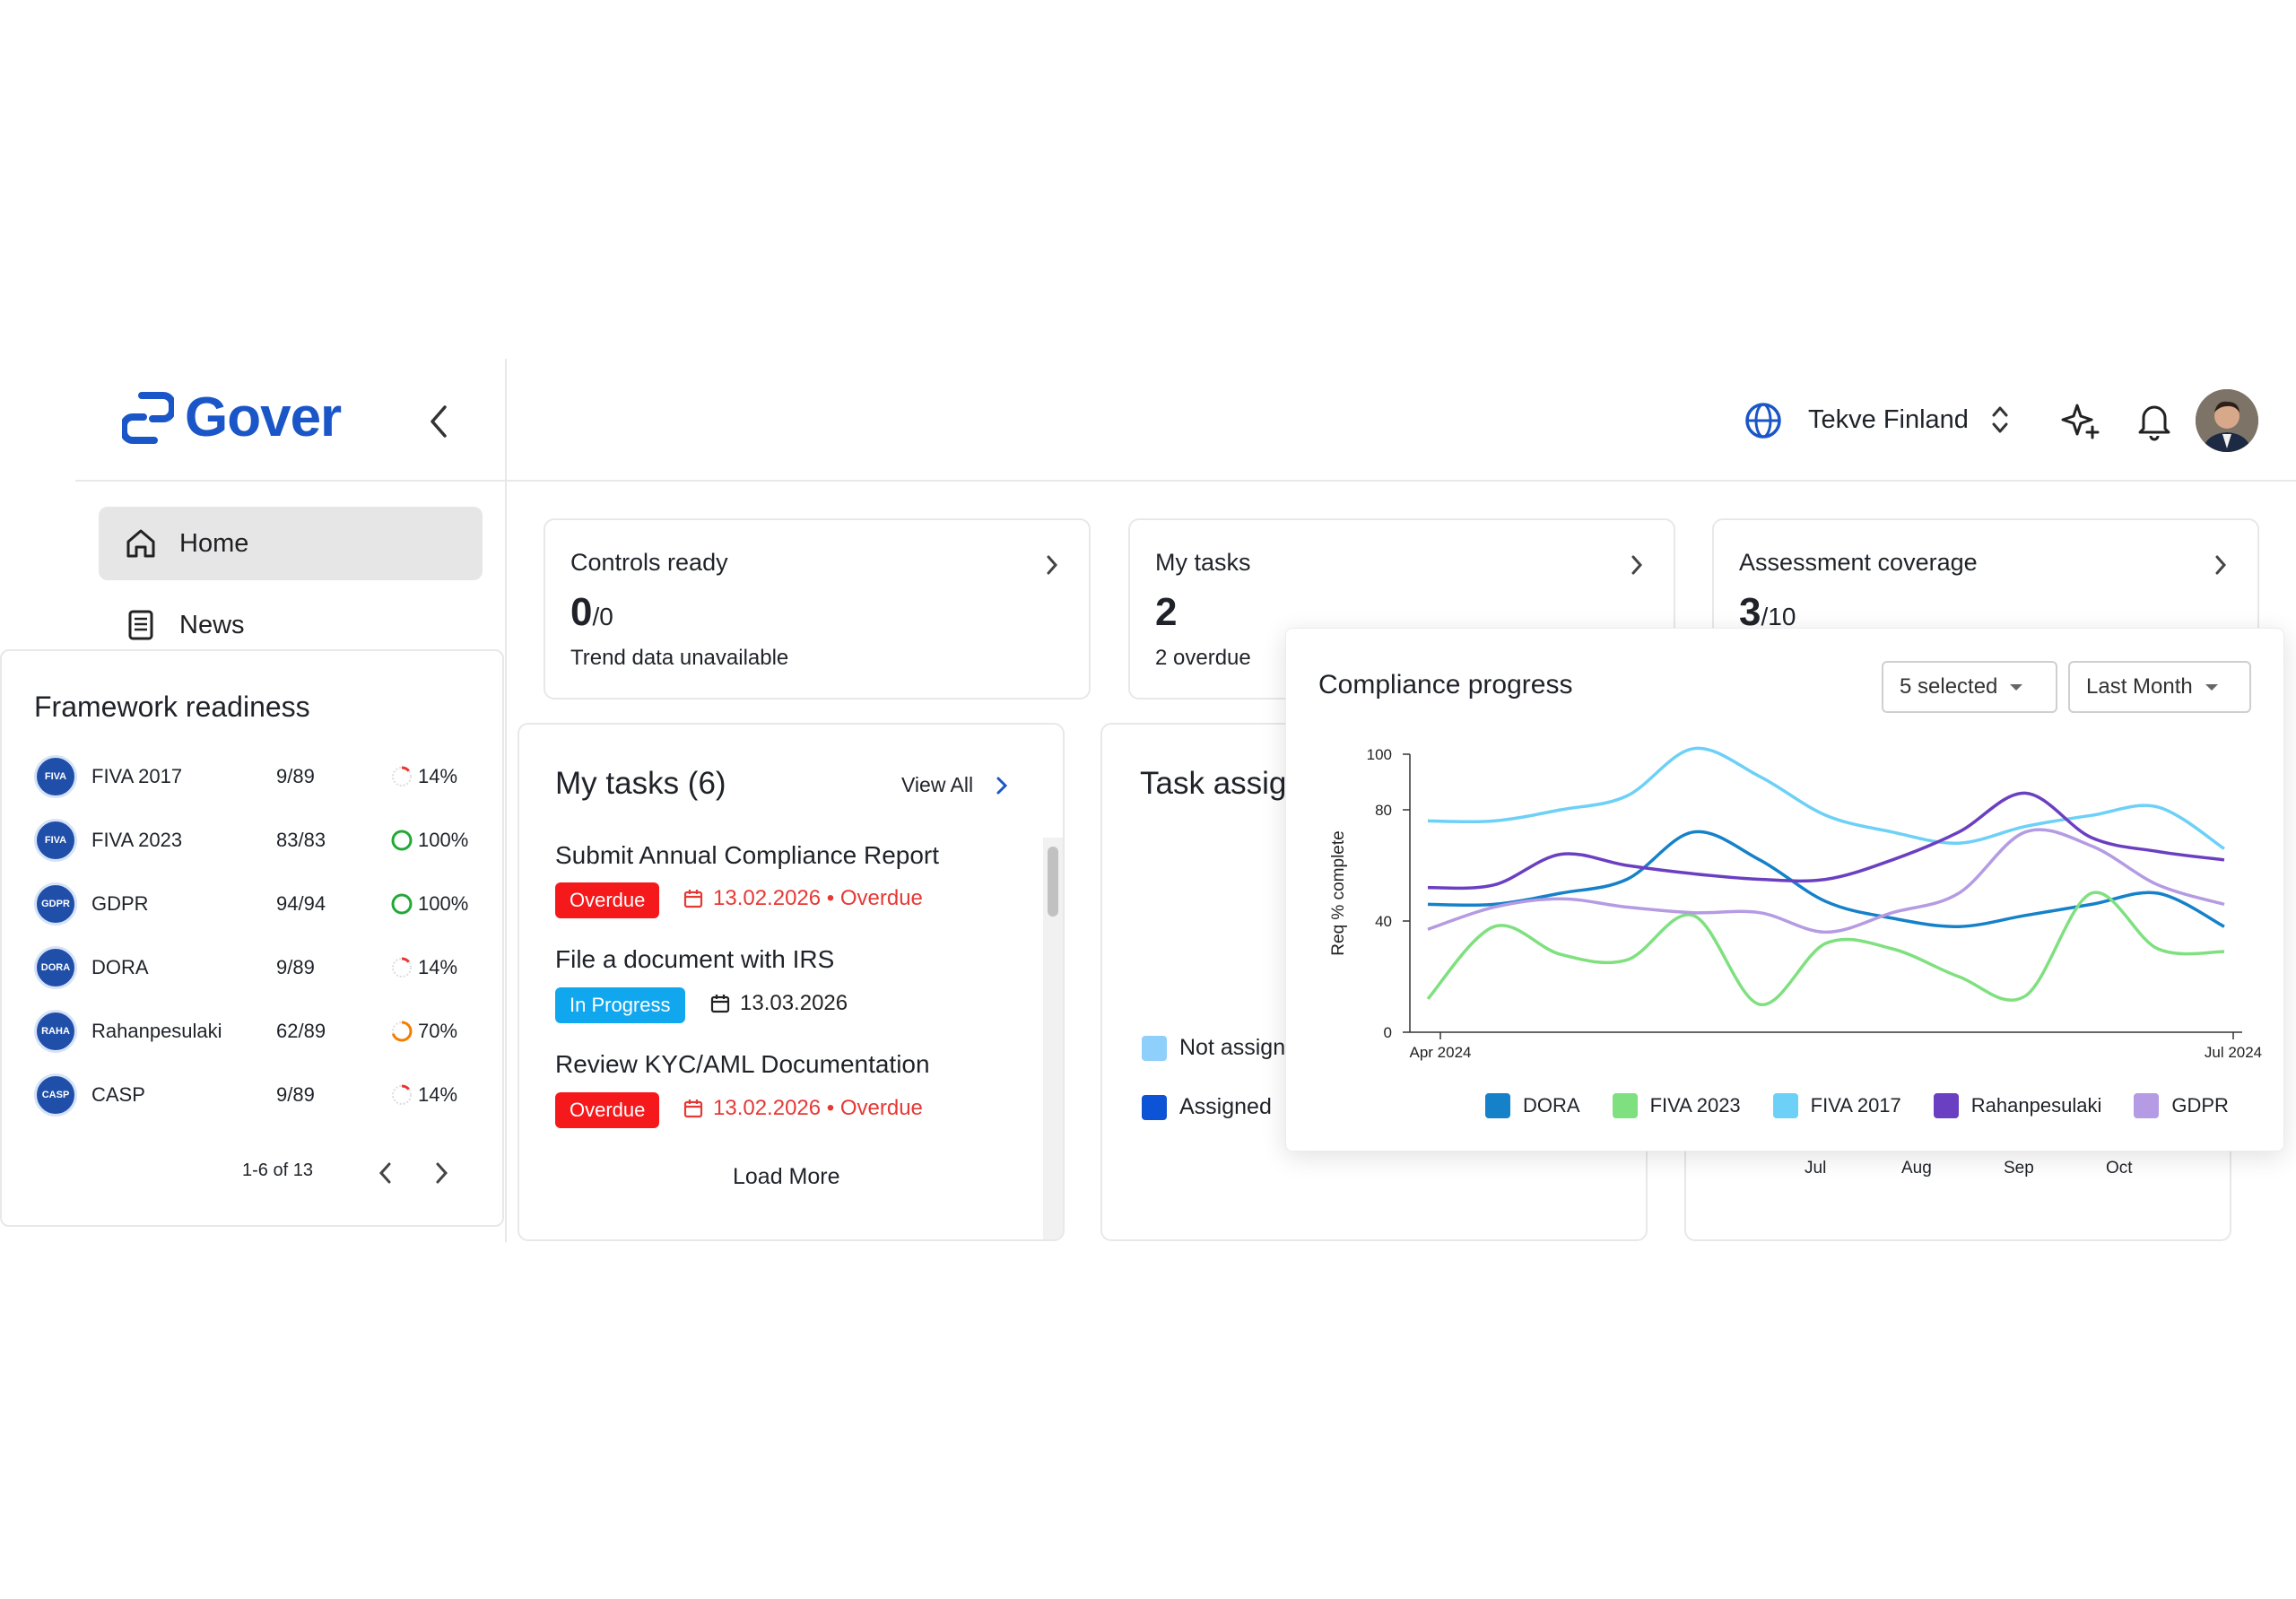 The height and width of the screenshot is (1599, 2296). Describe the element at coordinates (1836, 1106) in the screenshot. I see `legend-entry: FIVA 2017` at that location.